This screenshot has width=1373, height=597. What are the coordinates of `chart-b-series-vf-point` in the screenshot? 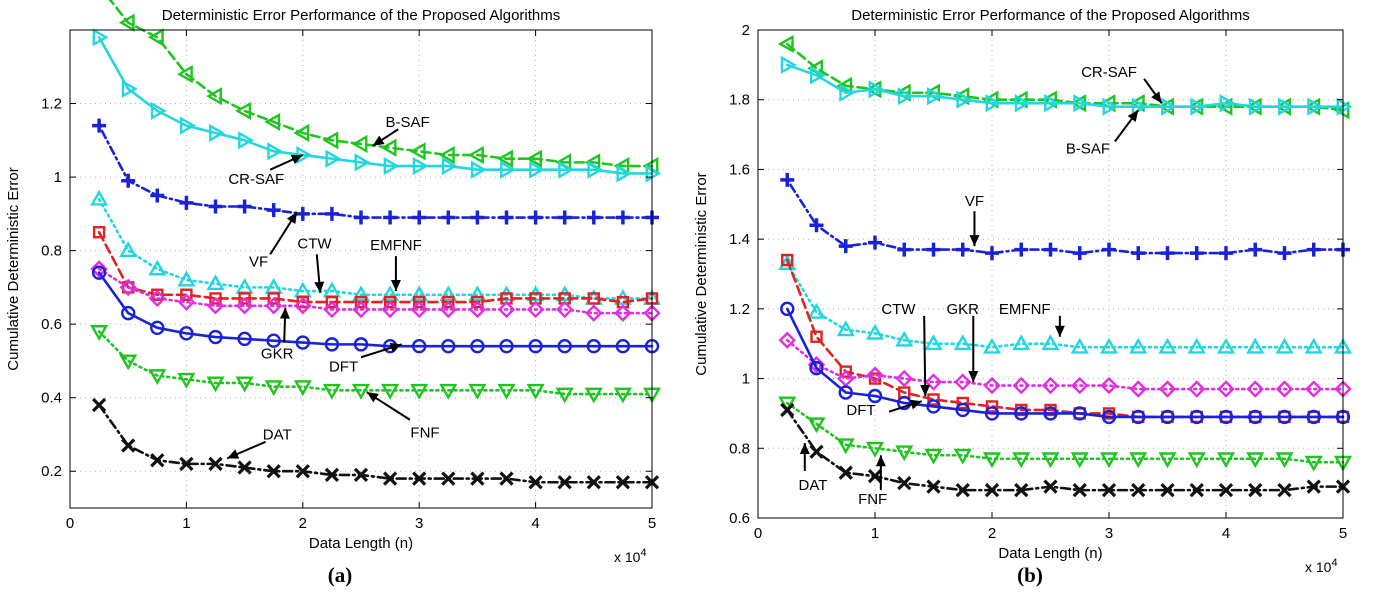 It's located at (1167, 253).